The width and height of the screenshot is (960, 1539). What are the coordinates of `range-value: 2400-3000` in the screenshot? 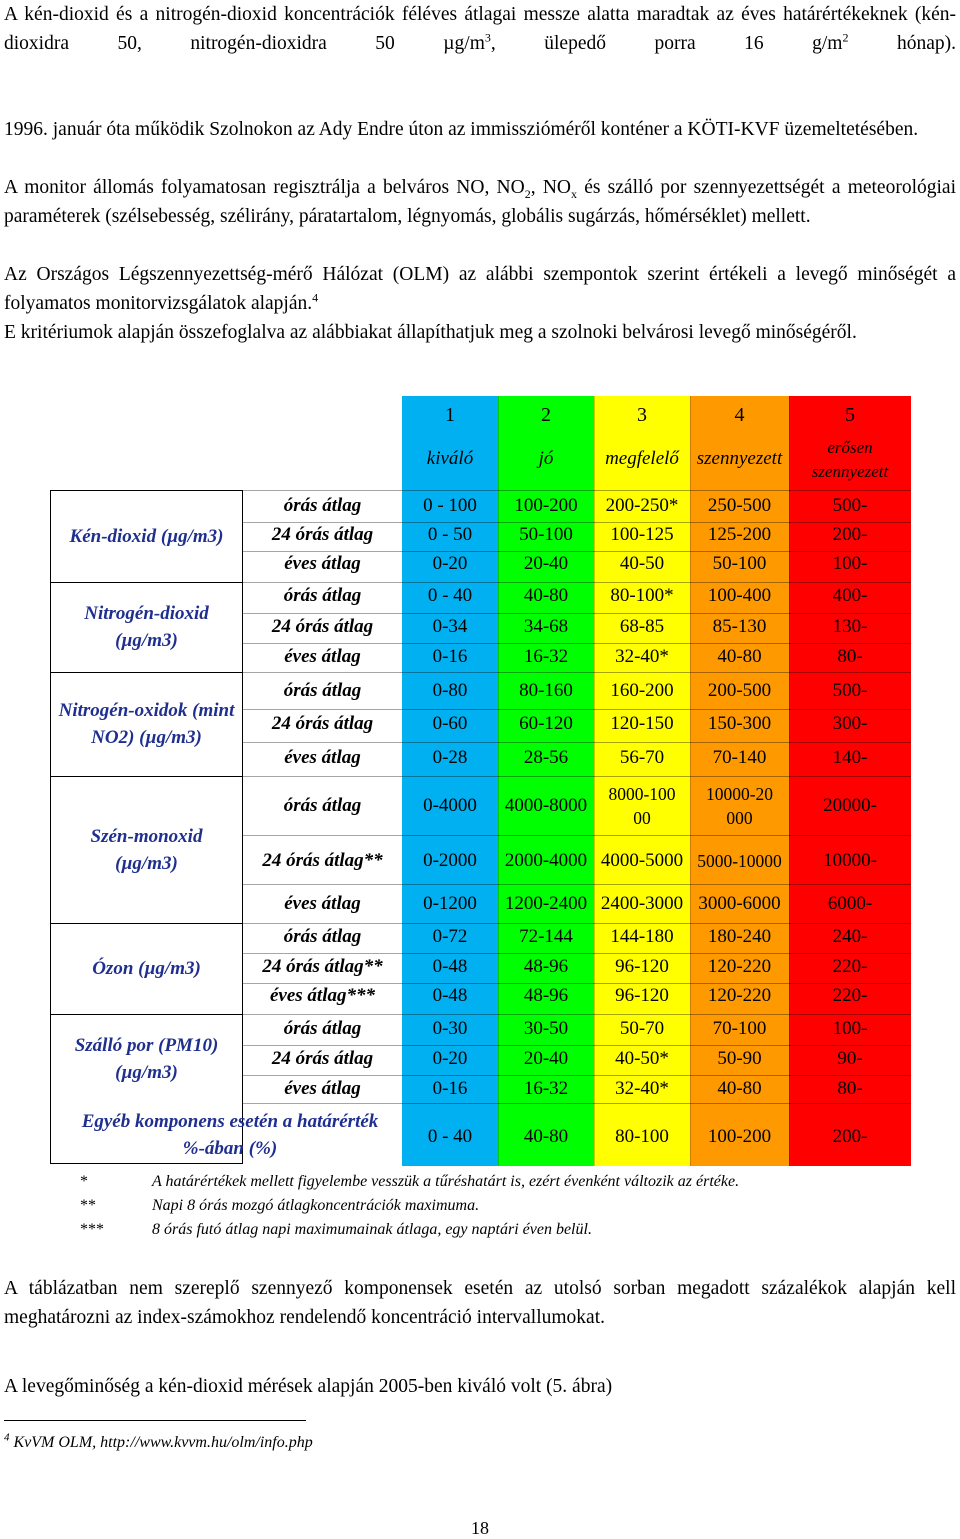 It's located at (642, 903).